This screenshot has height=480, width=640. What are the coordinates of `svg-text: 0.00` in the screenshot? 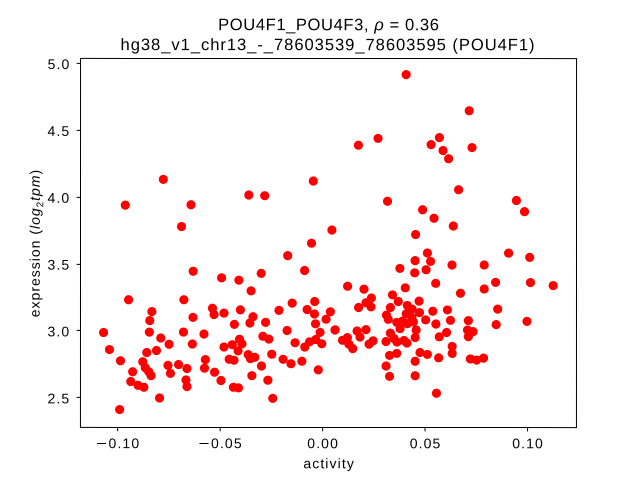 It's located at (323, 443).